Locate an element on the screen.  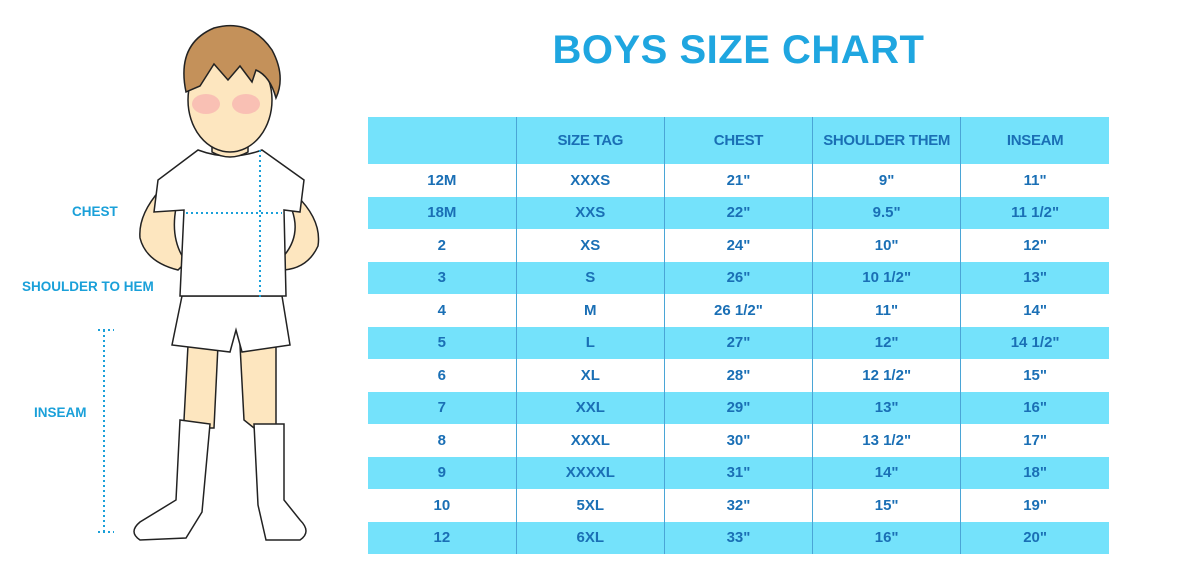
size-tag-cell: S is located at coordinates (590, 277).